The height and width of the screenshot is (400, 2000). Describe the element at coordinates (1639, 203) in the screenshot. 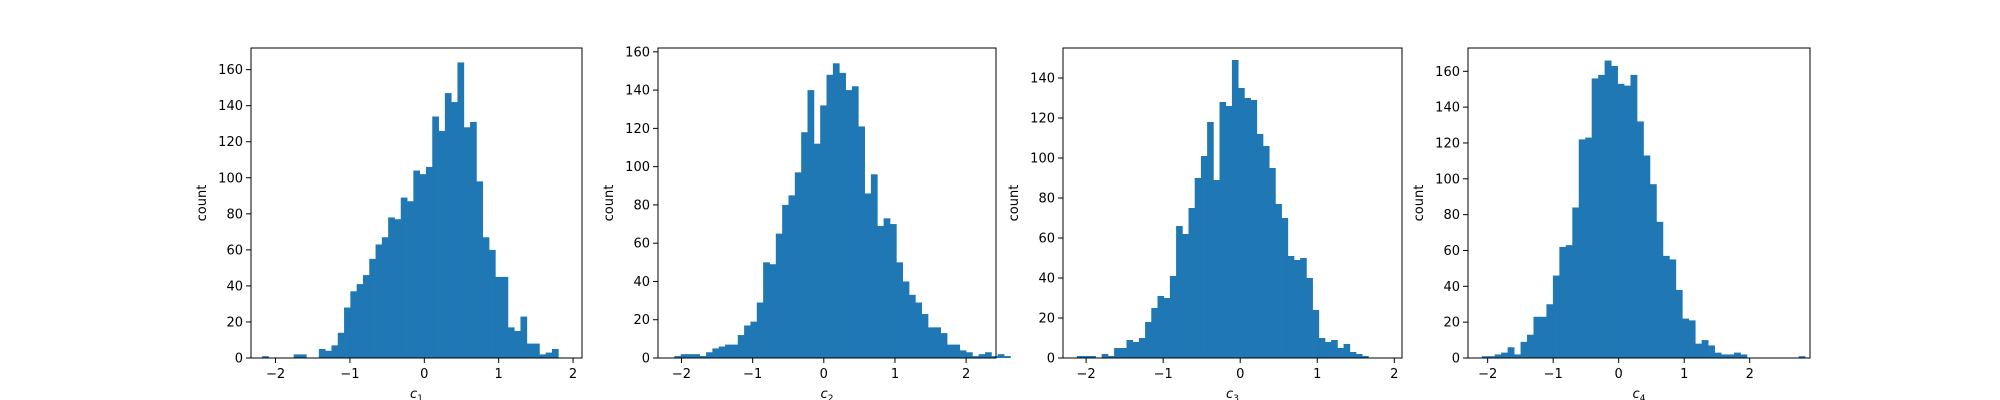

I see `histogram-4-frame` at that location.